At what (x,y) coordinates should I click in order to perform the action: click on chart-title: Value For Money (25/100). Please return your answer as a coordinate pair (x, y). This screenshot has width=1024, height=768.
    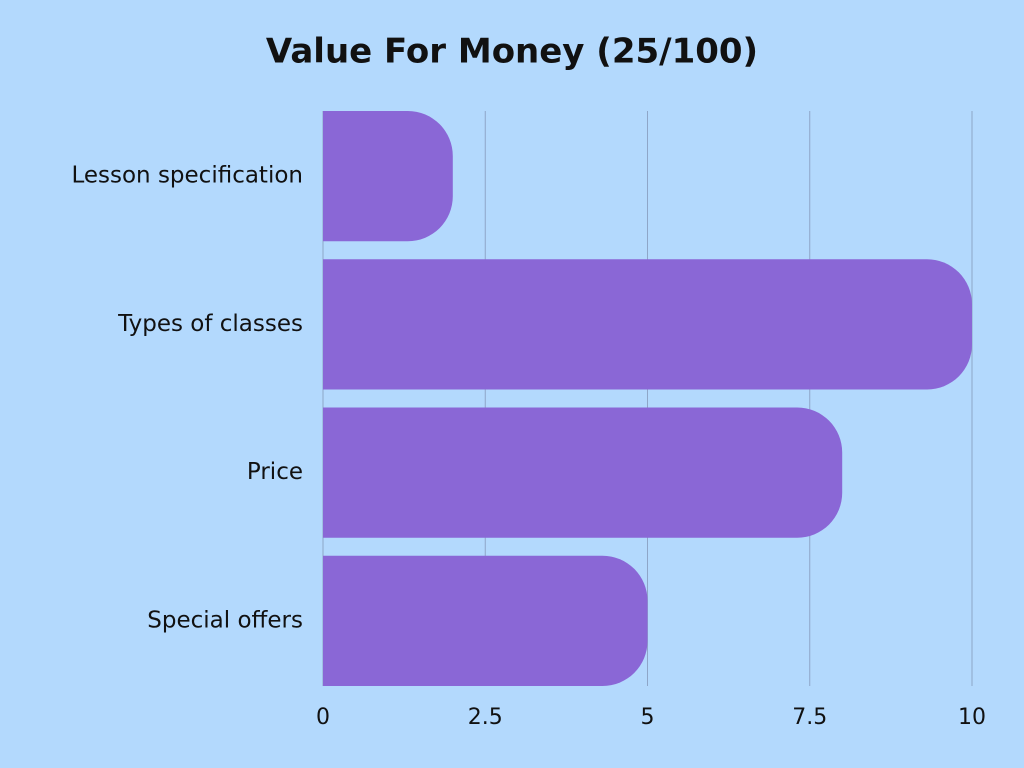
    Looking at the image, I should click on (512, 52).